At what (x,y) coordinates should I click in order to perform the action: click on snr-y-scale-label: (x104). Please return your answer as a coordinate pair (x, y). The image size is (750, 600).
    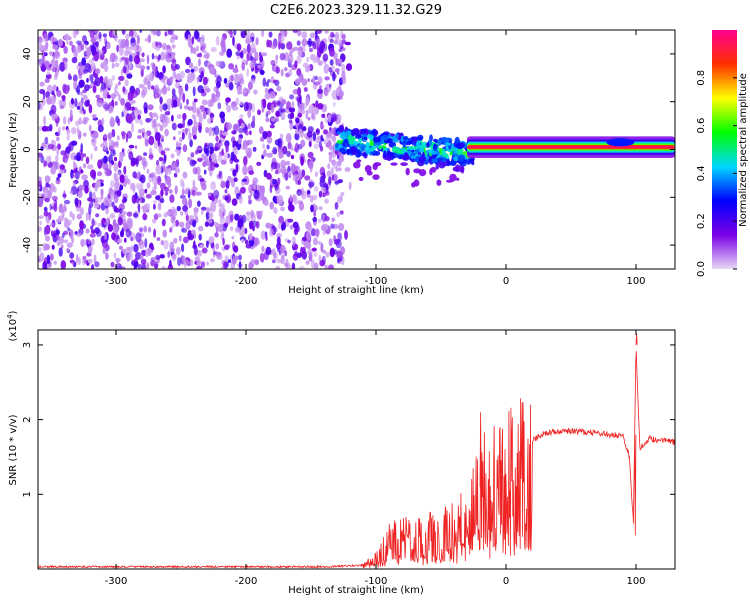
    Looking at the image, I should click on (12, 325).